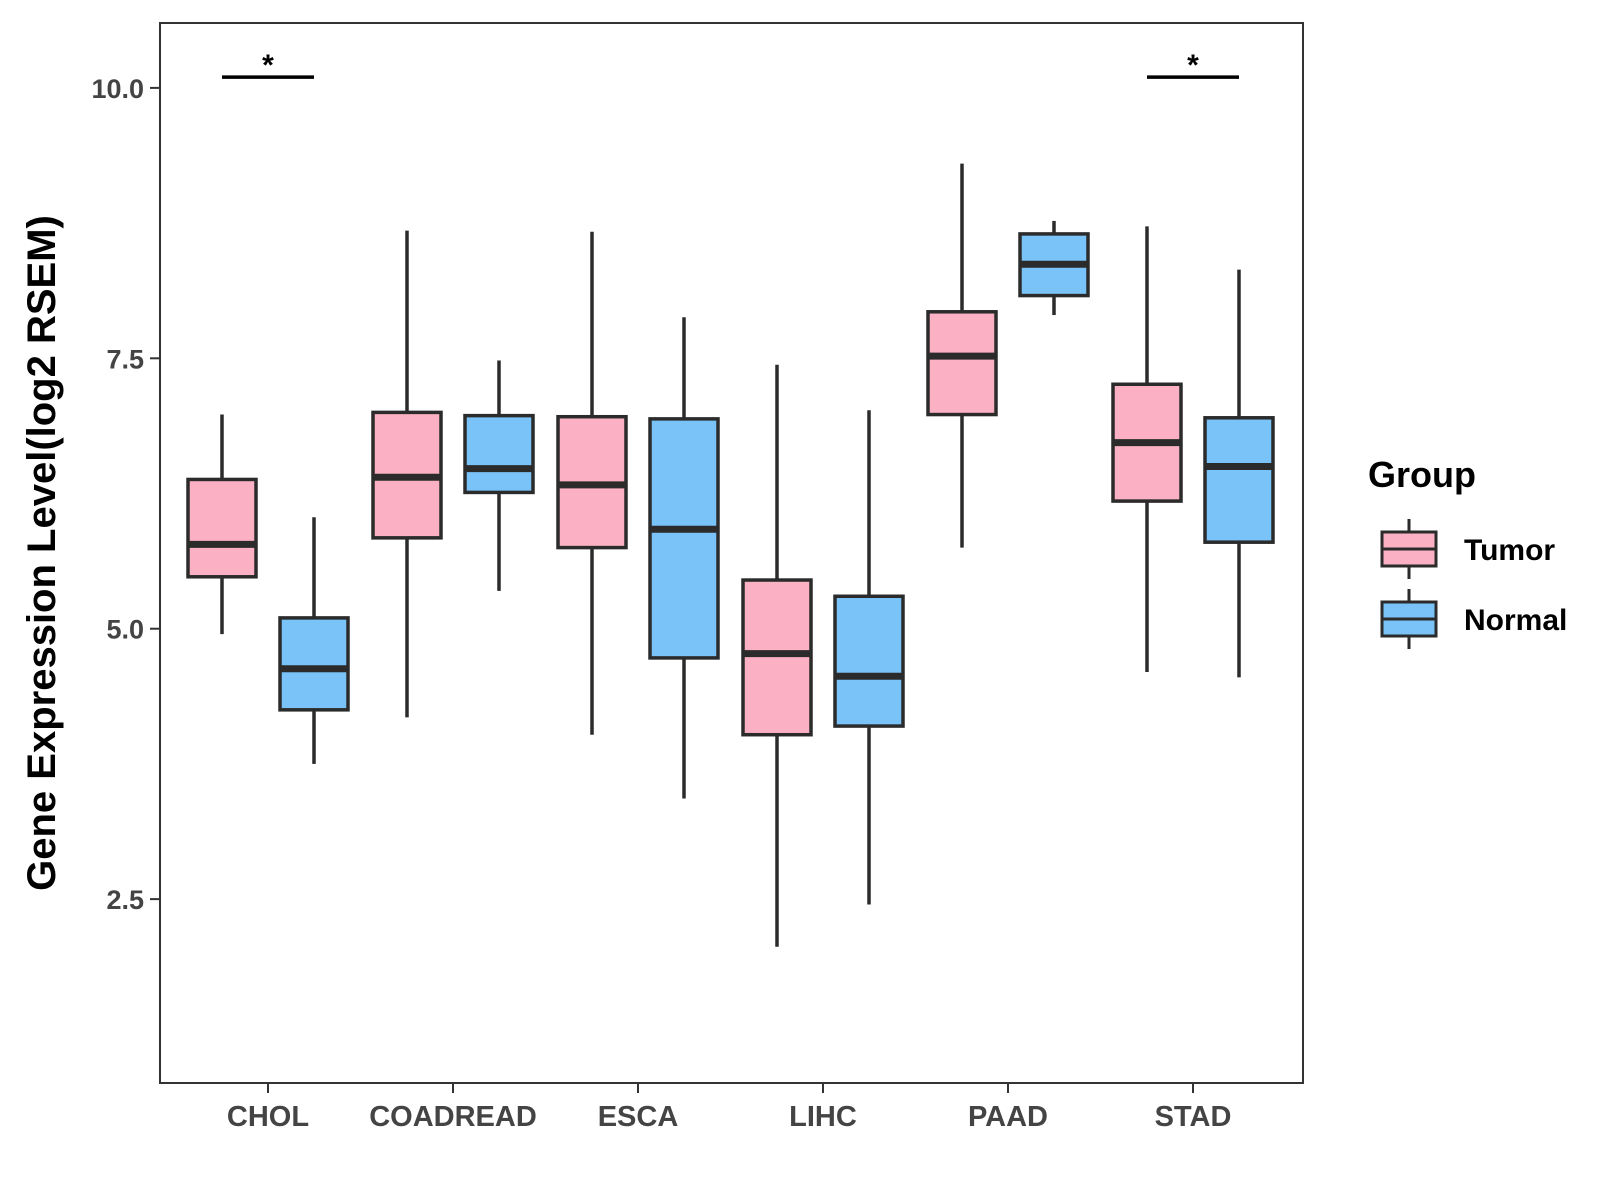 The image size is (1600, 1200). I want to click on box-normal-paad, so click(1054, 268).